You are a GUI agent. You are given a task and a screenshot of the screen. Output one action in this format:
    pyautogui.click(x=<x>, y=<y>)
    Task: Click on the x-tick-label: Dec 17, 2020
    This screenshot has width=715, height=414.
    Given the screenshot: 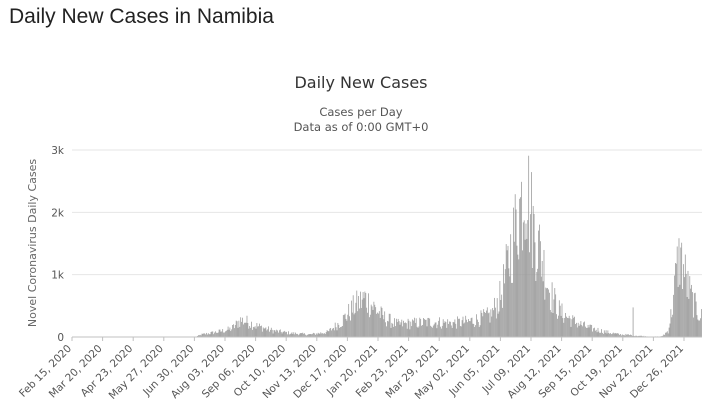 What is the action you would take?
    pyautogui.click(x=320, y=372)
    